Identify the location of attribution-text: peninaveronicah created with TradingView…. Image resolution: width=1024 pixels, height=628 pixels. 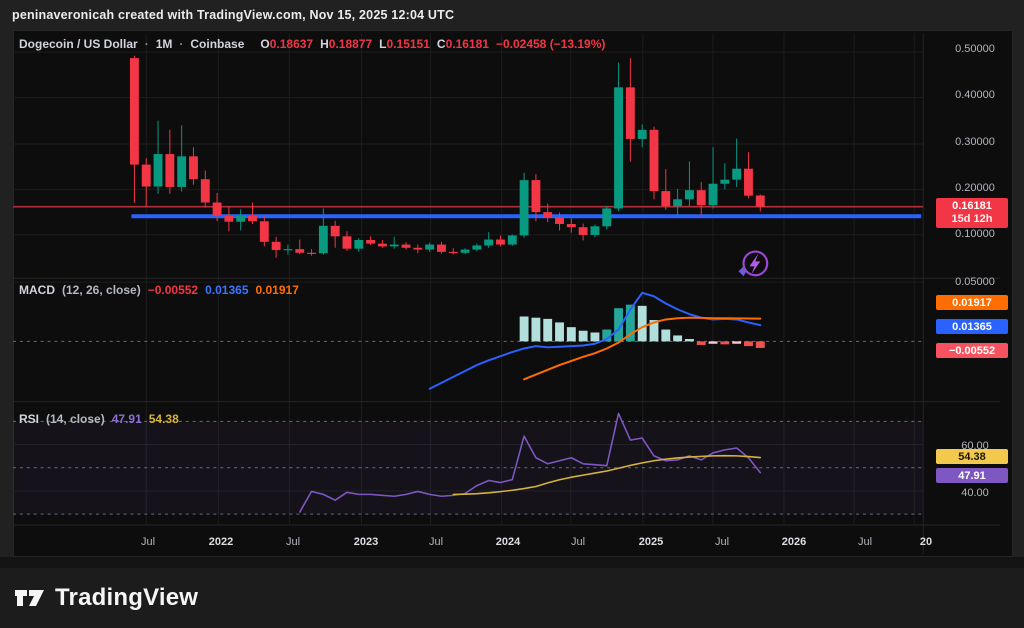
(233, 15).